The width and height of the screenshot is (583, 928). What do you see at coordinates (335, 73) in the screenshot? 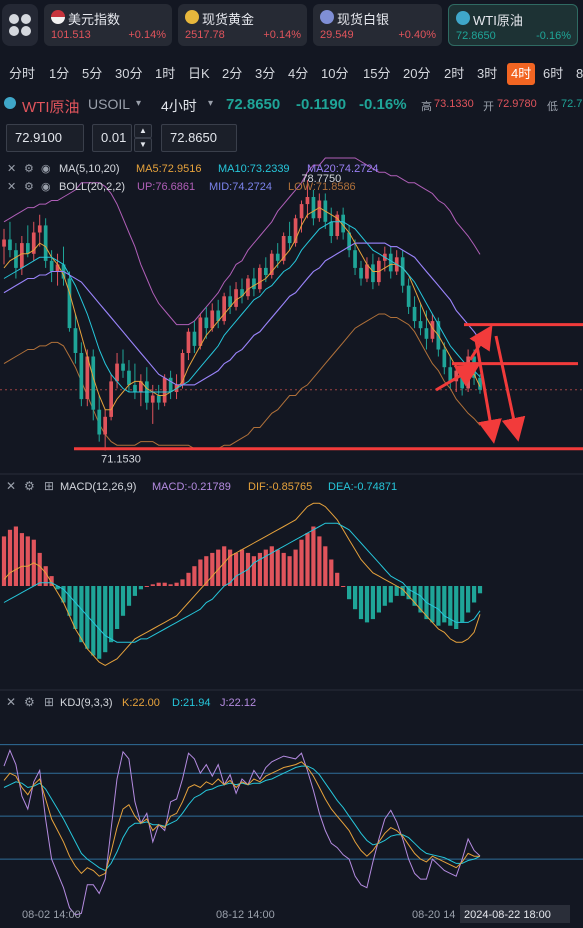
I see `tf-10m: 10分` at bounding box center [335, 73].